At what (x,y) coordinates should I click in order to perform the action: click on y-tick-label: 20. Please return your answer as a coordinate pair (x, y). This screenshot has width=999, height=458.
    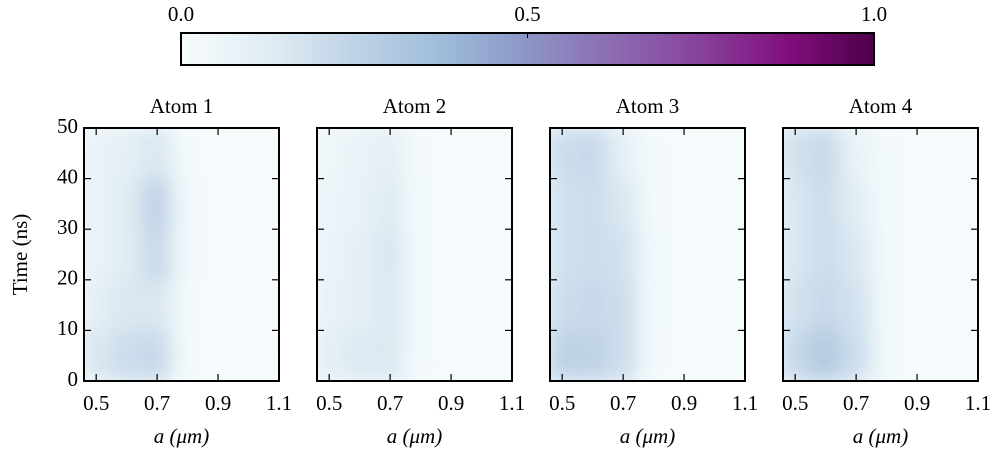
    Looking at the image, I should click on (67, 278).